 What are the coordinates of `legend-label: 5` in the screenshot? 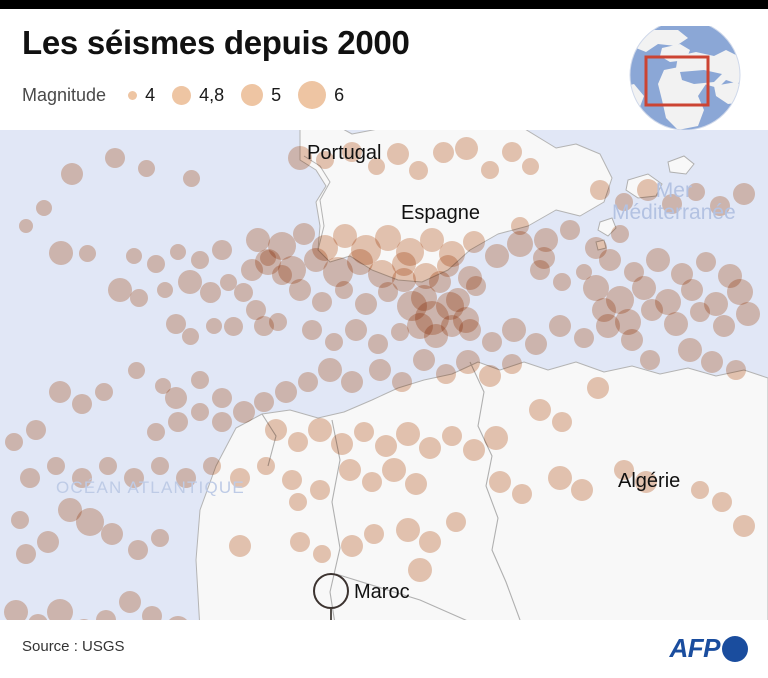 It's located at (276, 94).